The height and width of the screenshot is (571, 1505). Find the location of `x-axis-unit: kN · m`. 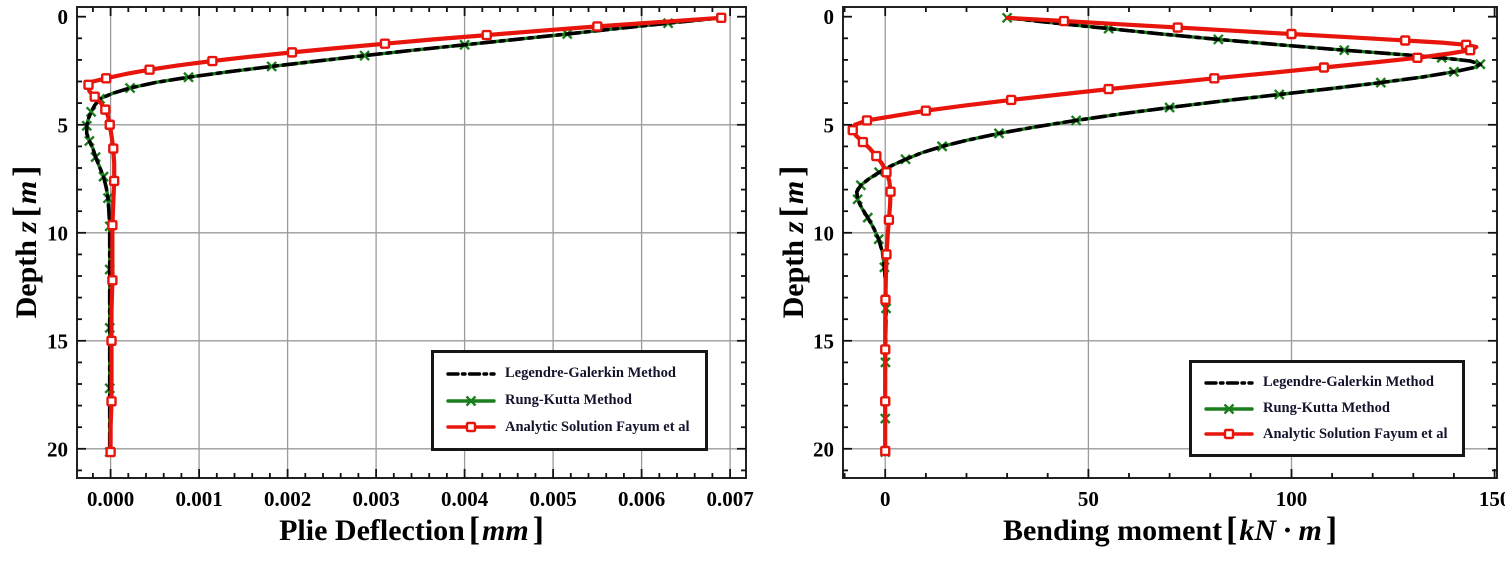

x-axis-unit: kN · m is located at coordinates (1280, 530).